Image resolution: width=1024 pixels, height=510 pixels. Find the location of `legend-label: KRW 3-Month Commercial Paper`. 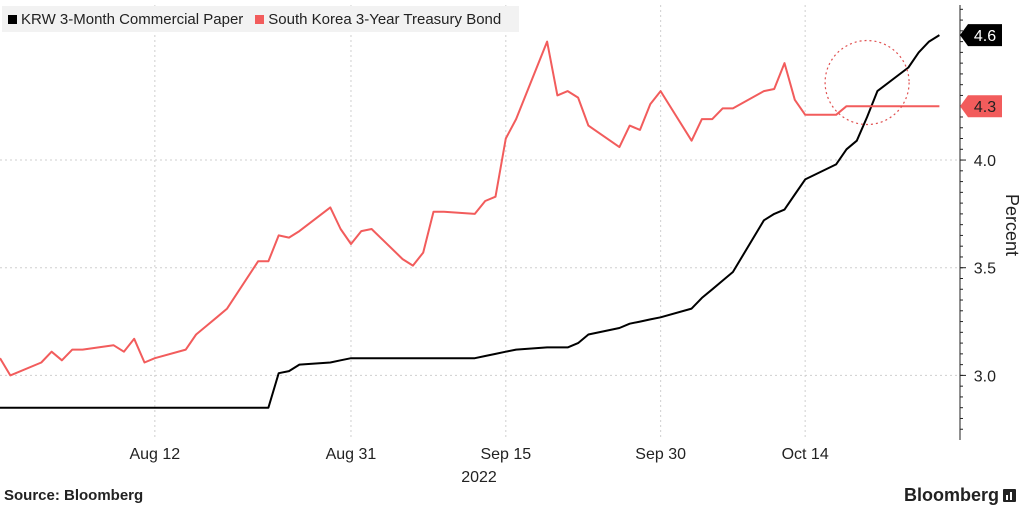

legend-label: KRW 3-Month Commercial Paper is located at coordinates (132, 19).